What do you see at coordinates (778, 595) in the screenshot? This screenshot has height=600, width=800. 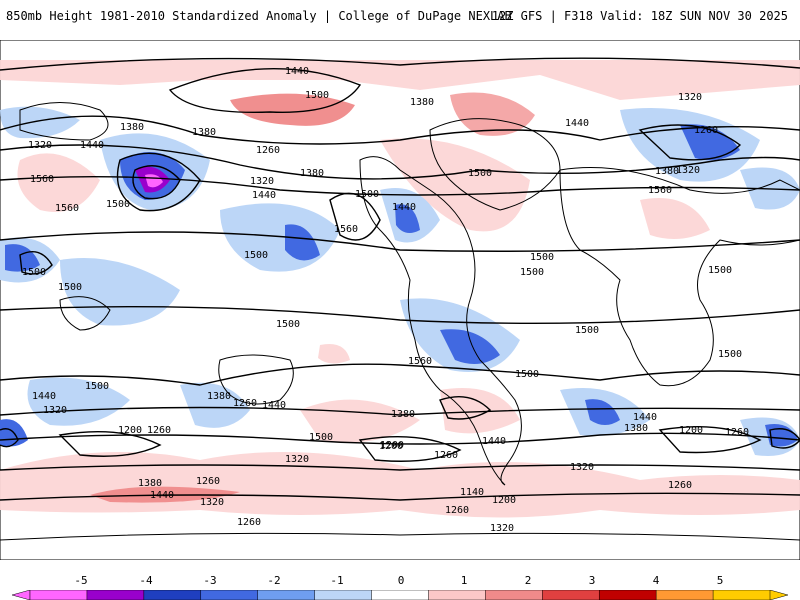 I see `colorbar-arrow-high` at bounding box center [778, 595].